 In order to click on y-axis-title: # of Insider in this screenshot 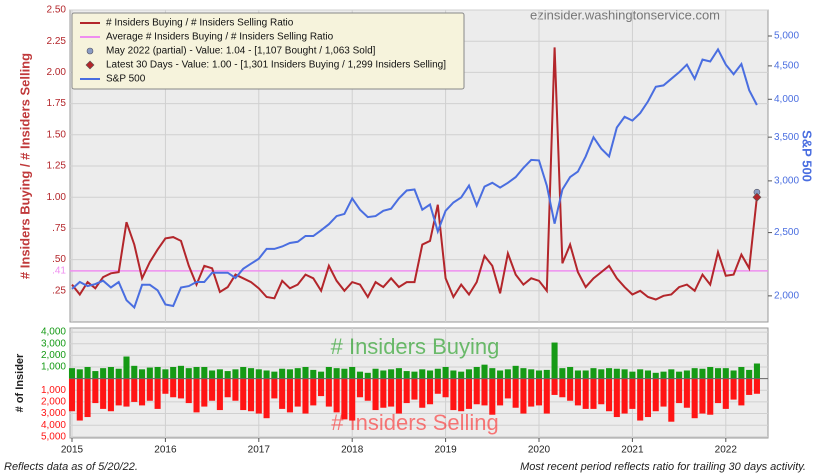, I will do `click(20, 382)`.